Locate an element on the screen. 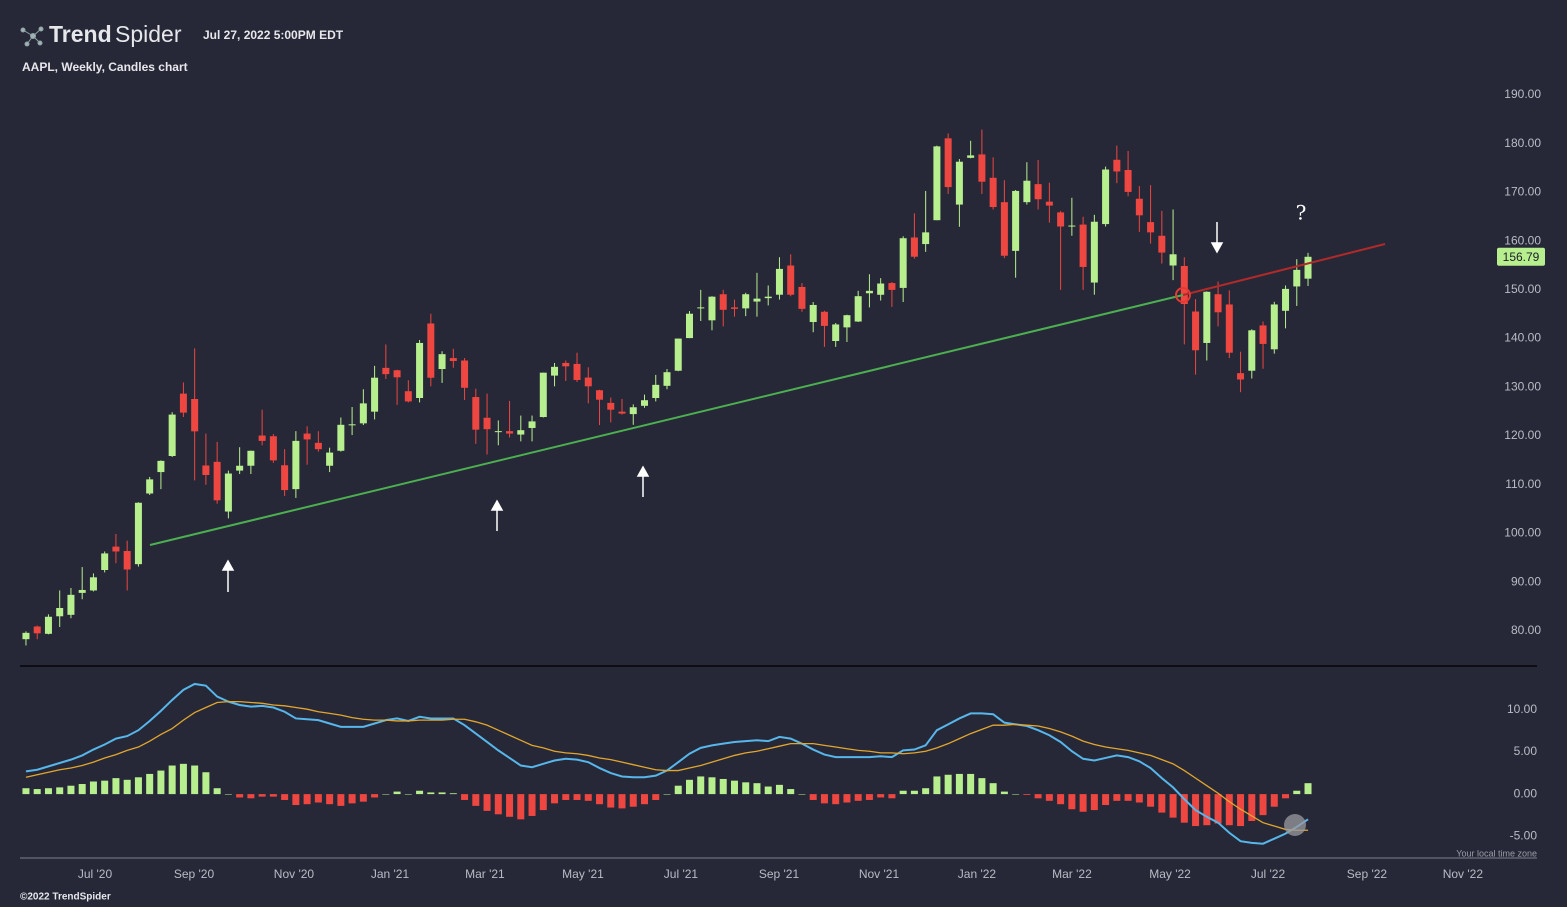  y-tick-label: 150.00 is located at coordinates (1522, 289).